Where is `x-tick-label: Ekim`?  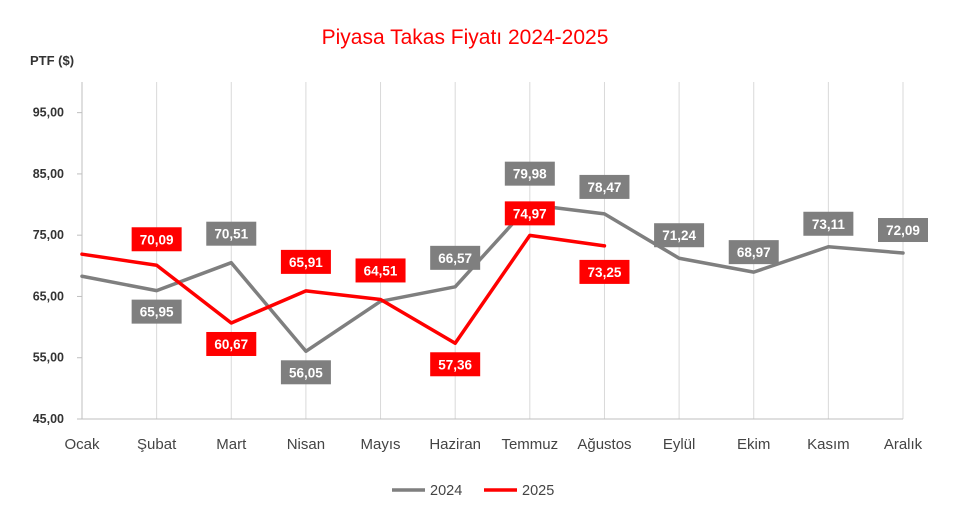
x-tick-label: Ekim is located at coordinates (753, 444).